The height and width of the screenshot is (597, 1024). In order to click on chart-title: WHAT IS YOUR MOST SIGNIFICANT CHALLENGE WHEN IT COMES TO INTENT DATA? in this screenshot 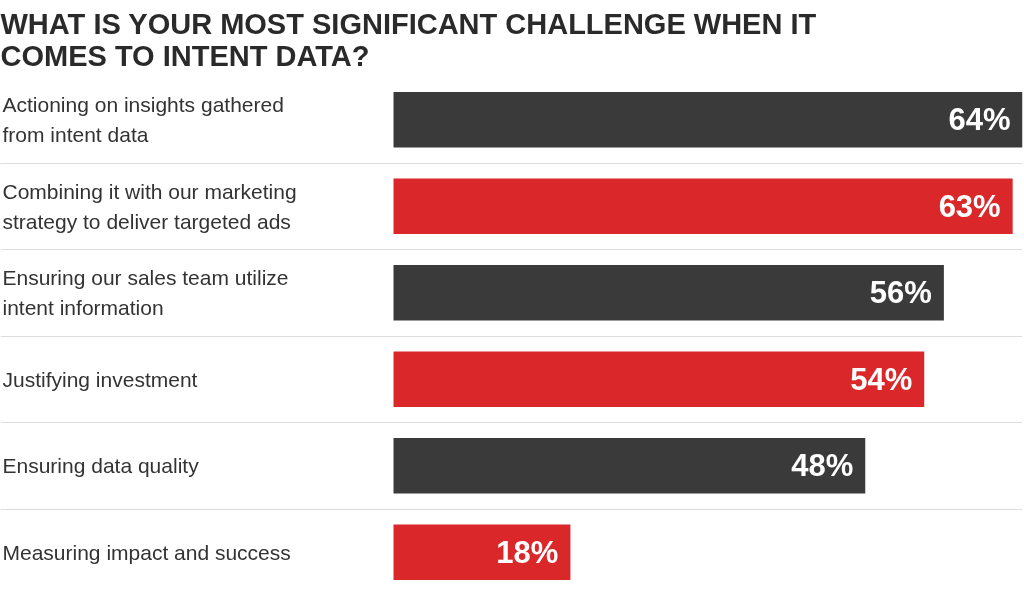, I will do `click(408, 39)`.